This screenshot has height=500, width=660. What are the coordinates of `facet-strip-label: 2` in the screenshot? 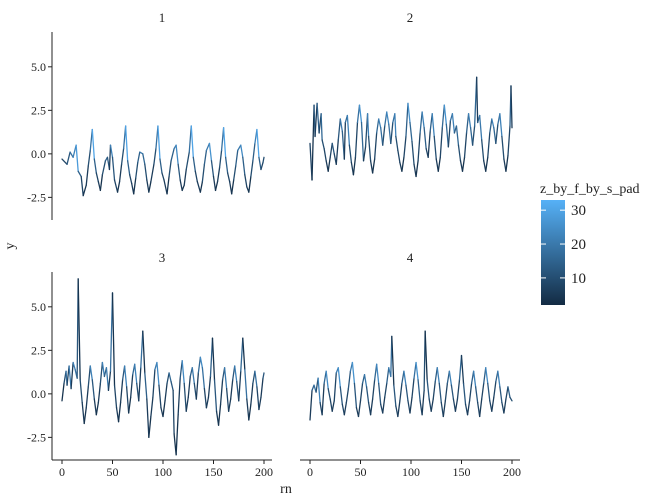 It's located at (410, 17).